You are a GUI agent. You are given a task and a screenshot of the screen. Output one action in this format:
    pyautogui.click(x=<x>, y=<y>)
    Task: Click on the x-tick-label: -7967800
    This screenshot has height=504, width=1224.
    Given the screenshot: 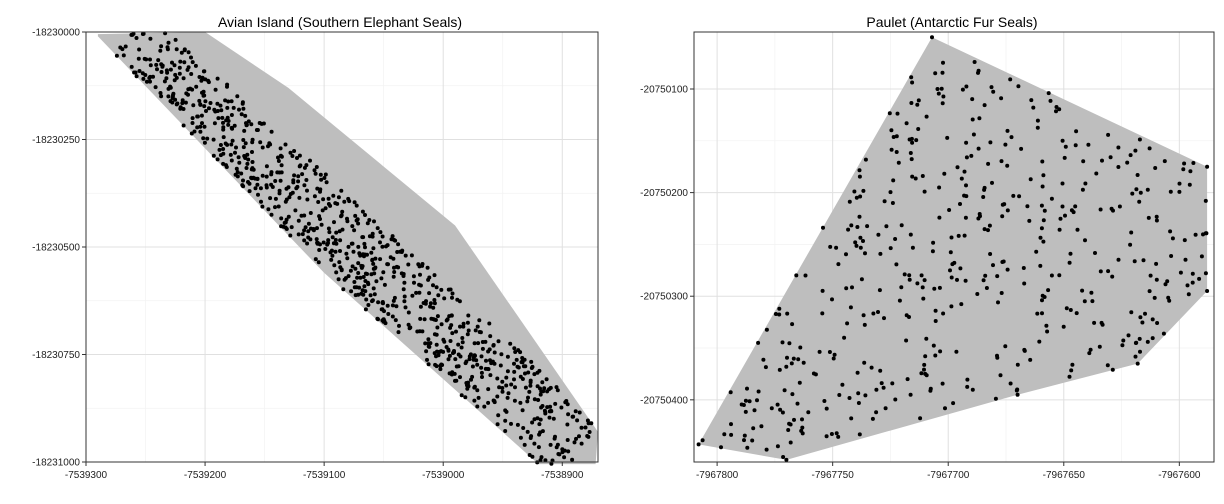 What is the action you would take?
    pyautogui.click(x=717, y=475)
    